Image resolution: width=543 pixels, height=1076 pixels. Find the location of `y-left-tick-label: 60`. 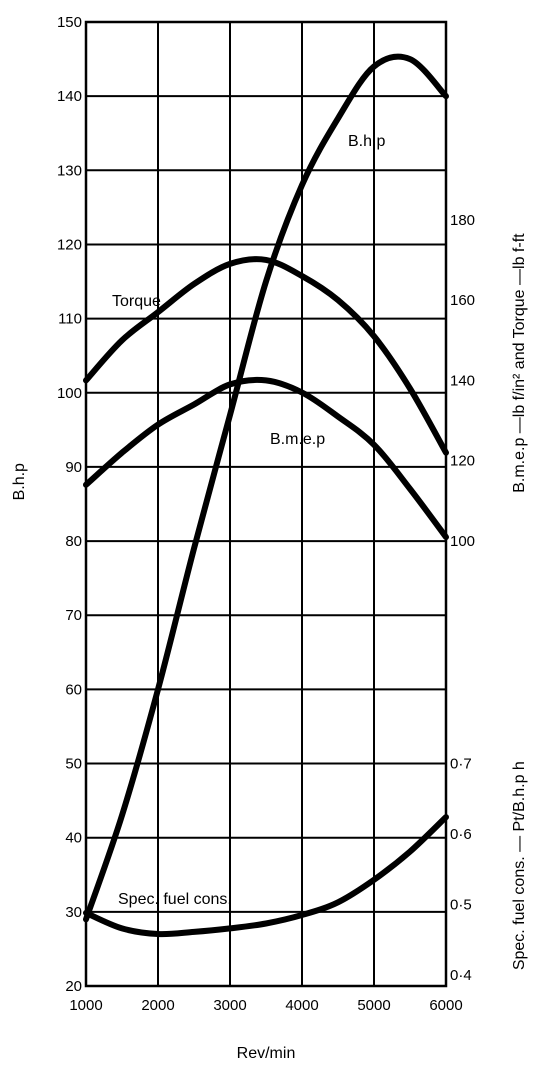

y-left-tick-label: 60 is located at coordinates (73, 689).